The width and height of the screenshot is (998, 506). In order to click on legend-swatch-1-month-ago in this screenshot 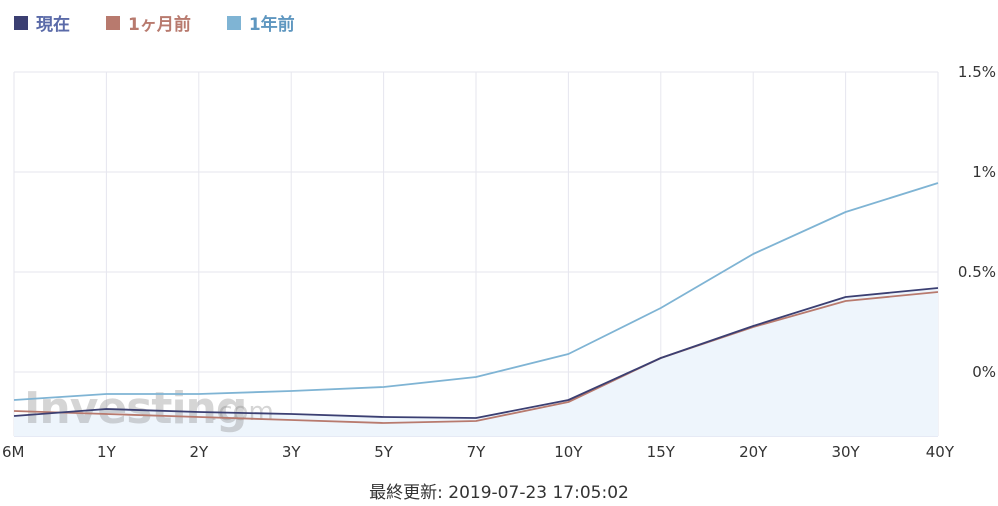, I will do `click(113, 22)`.